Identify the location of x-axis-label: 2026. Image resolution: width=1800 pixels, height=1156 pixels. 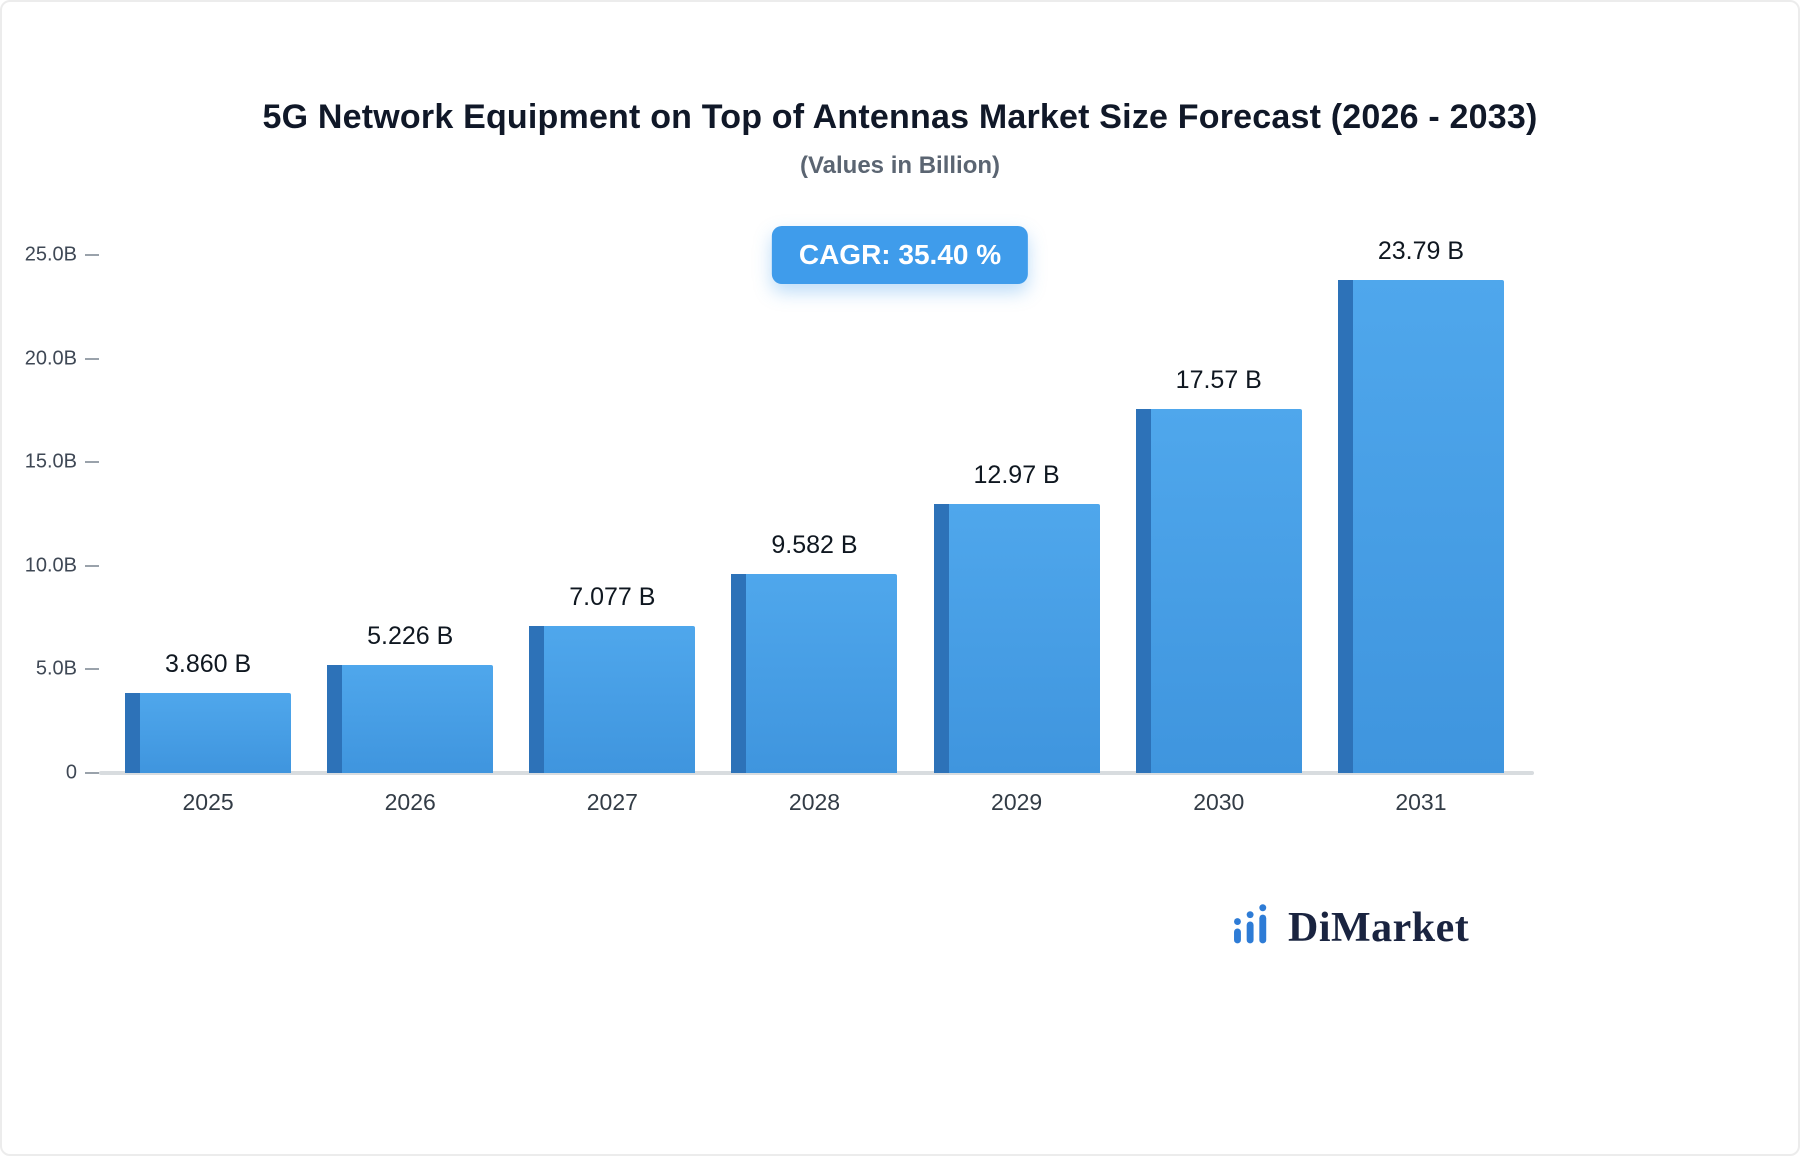
(410, 802).